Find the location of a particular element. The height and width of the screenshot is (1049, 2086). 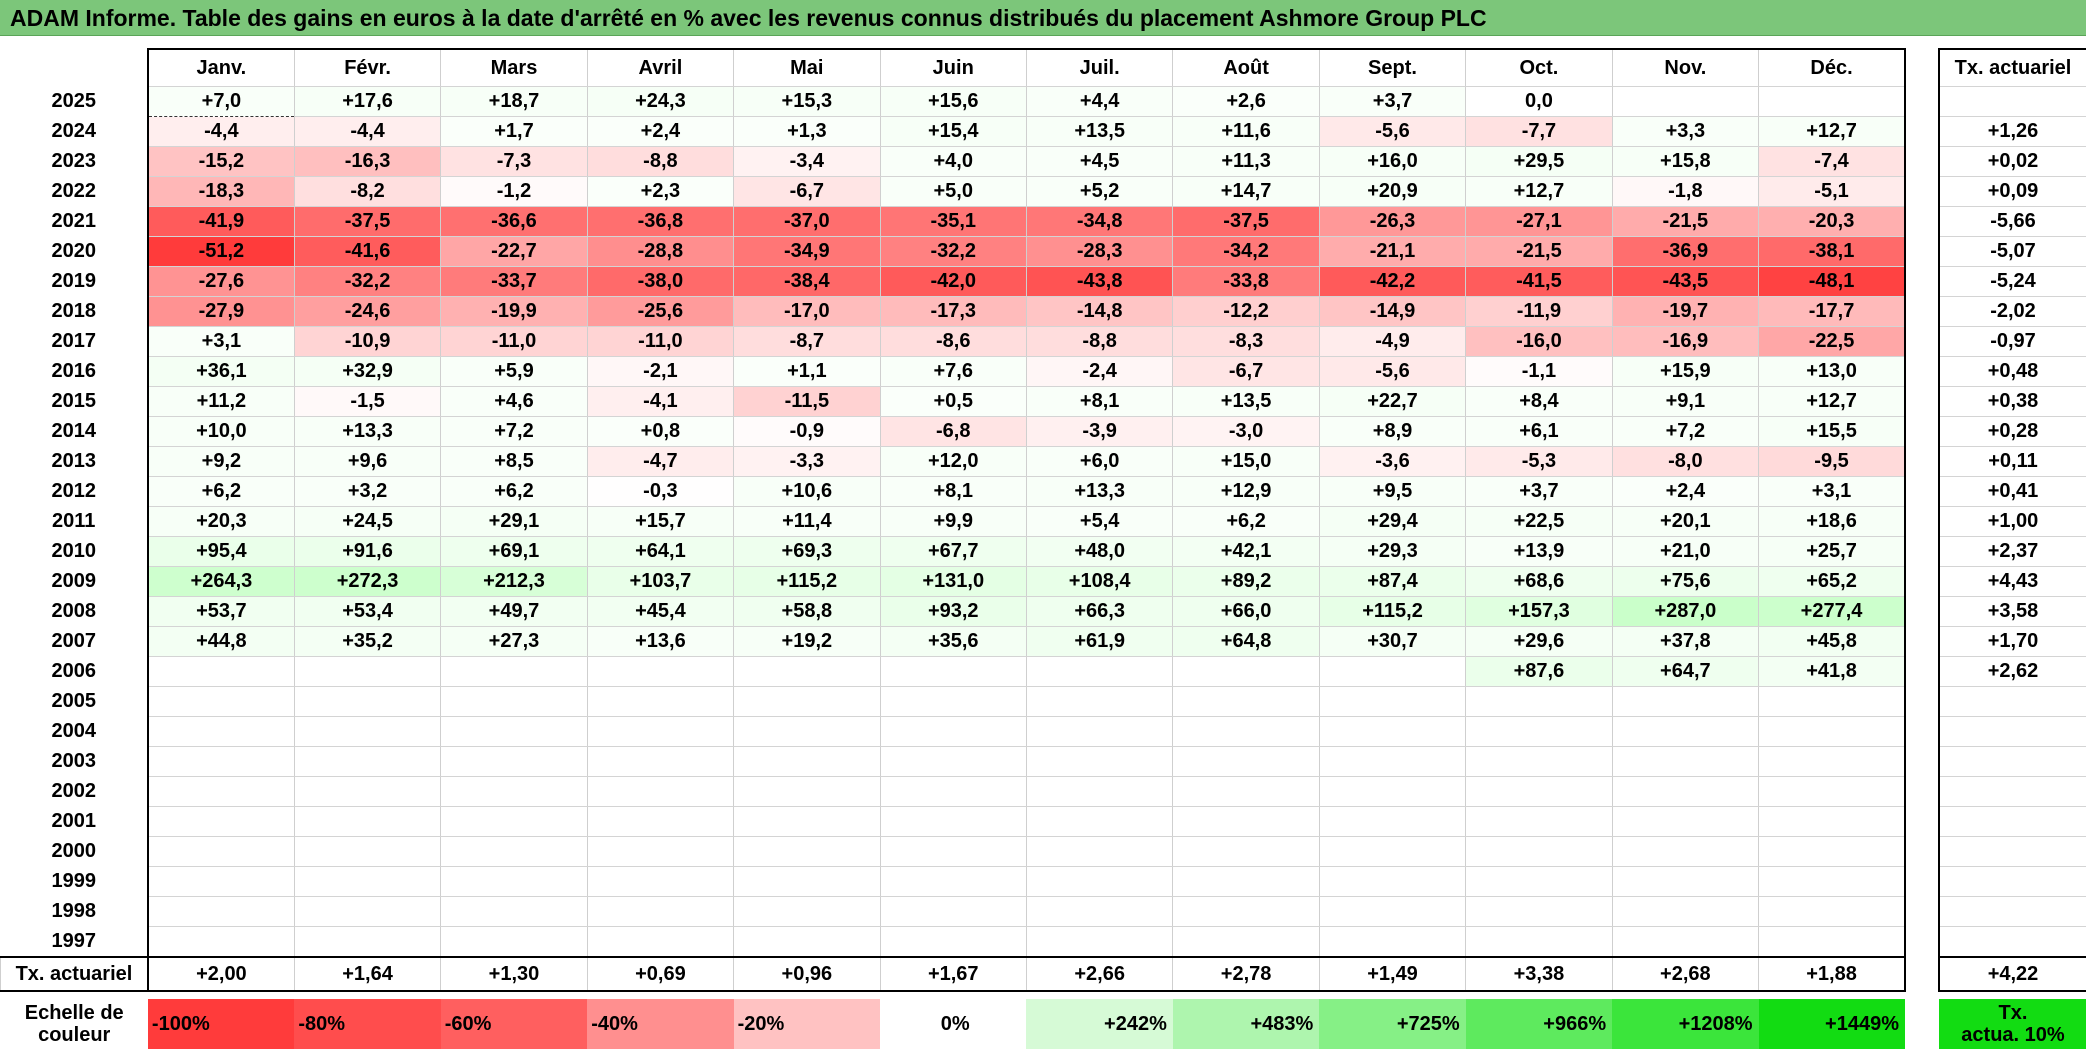

gain-cell: +2,4 is located at coordinates (1685, 491).